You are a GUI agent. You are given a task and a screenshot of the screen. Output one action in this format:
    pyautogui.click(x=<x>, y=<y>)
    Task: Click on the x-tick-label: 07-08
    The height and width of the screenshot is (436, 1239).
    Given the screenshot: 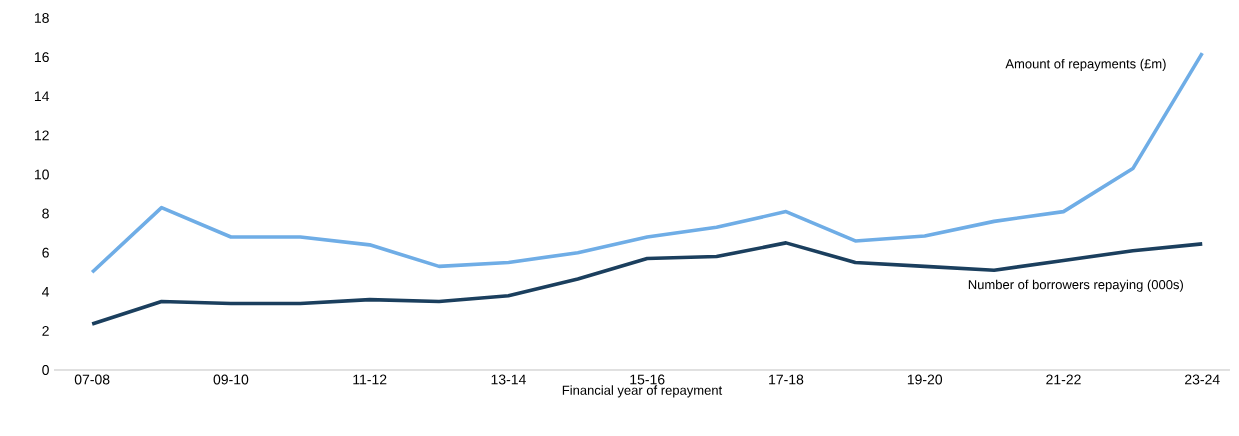 What is the action you would take?
    pyautogui.click(x=92, y=379)
    